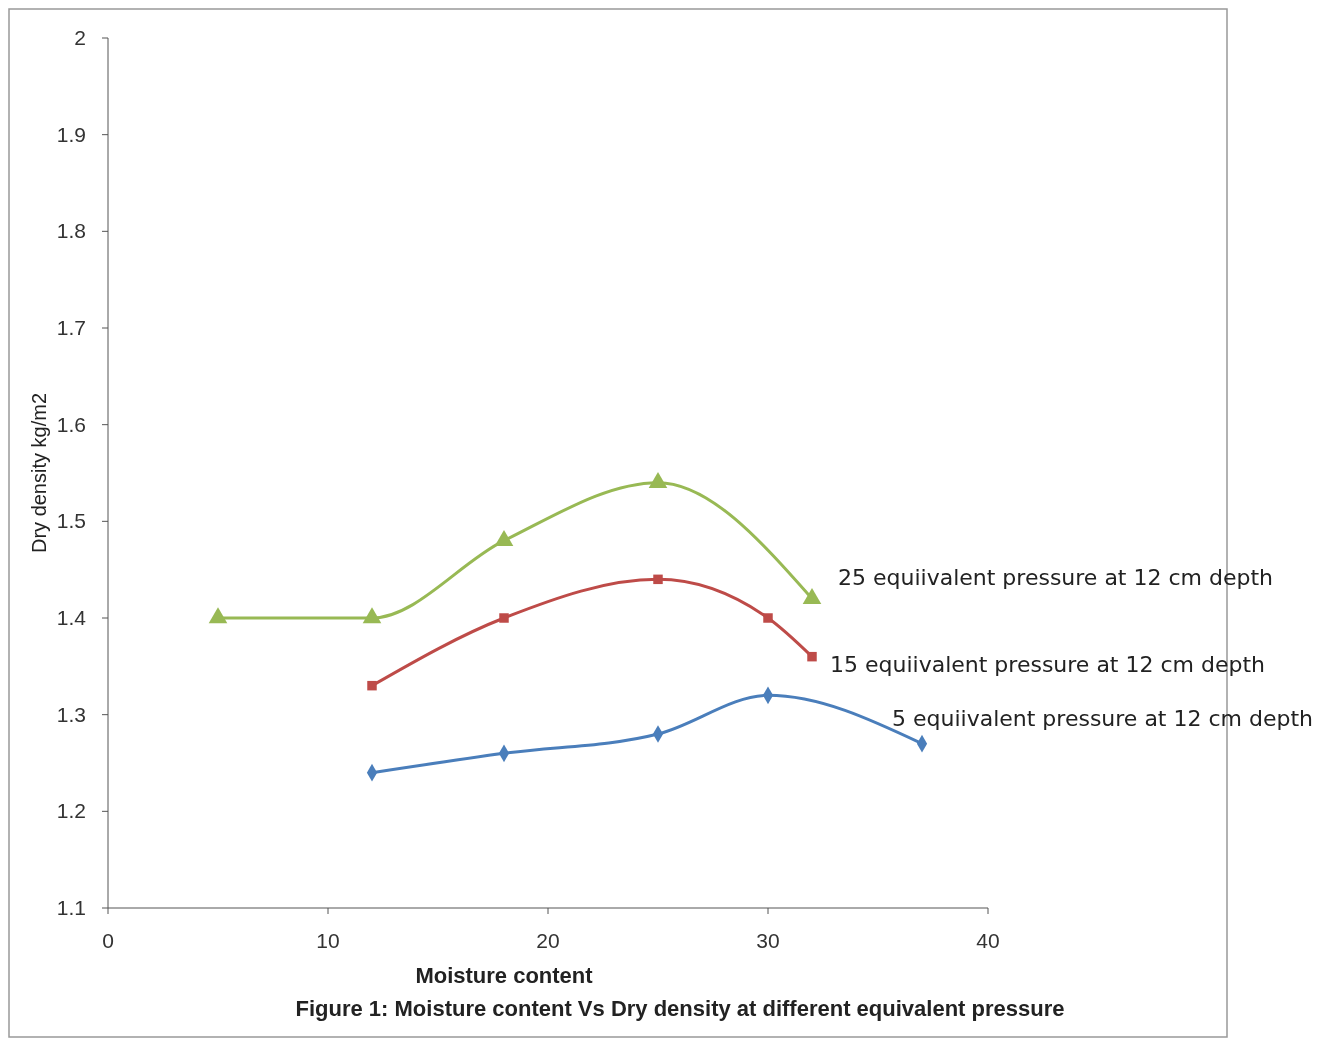 The height and width of the screenshot is (1046, 1325). What do you see at coordinates (1103, 718) in the screenshot?
I see `series-label: 5 equiivalent pressure at 12 cm depth` at bounding box center [1103, 718].